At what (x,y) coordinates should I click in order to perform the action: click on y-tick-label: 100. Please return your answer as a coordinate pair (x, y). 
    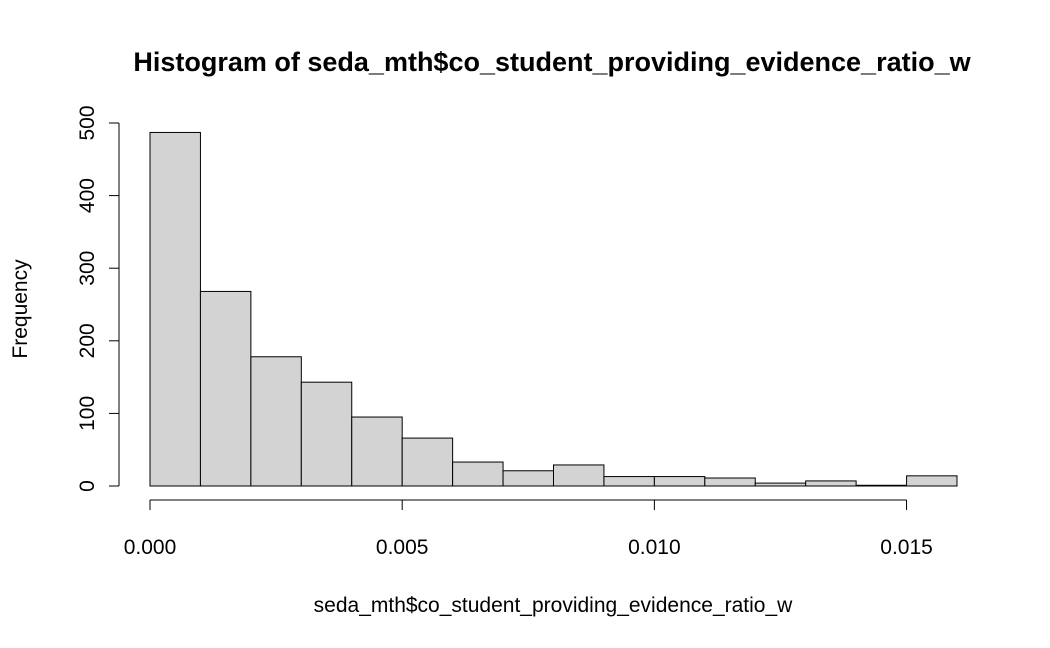
    Looking at the image, I should click on (87, 413).